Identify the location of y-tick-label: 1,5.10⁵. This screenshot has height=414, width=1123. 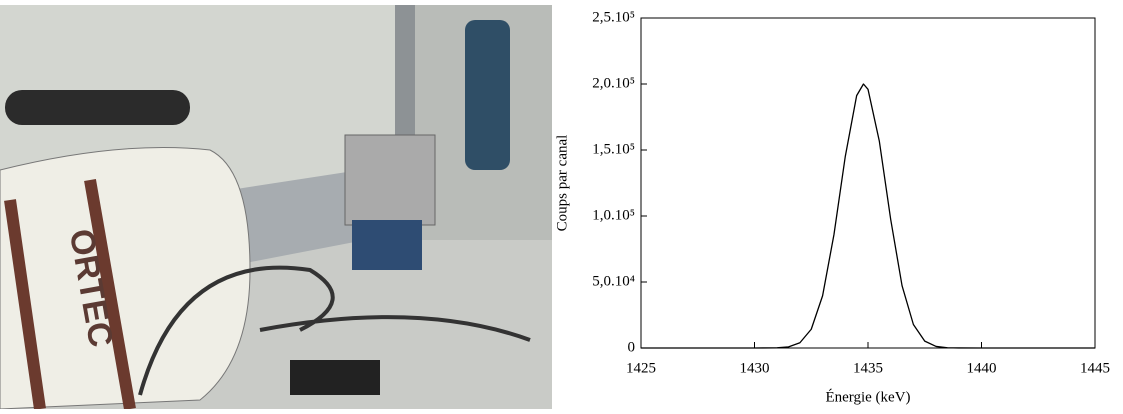
(613, 149).